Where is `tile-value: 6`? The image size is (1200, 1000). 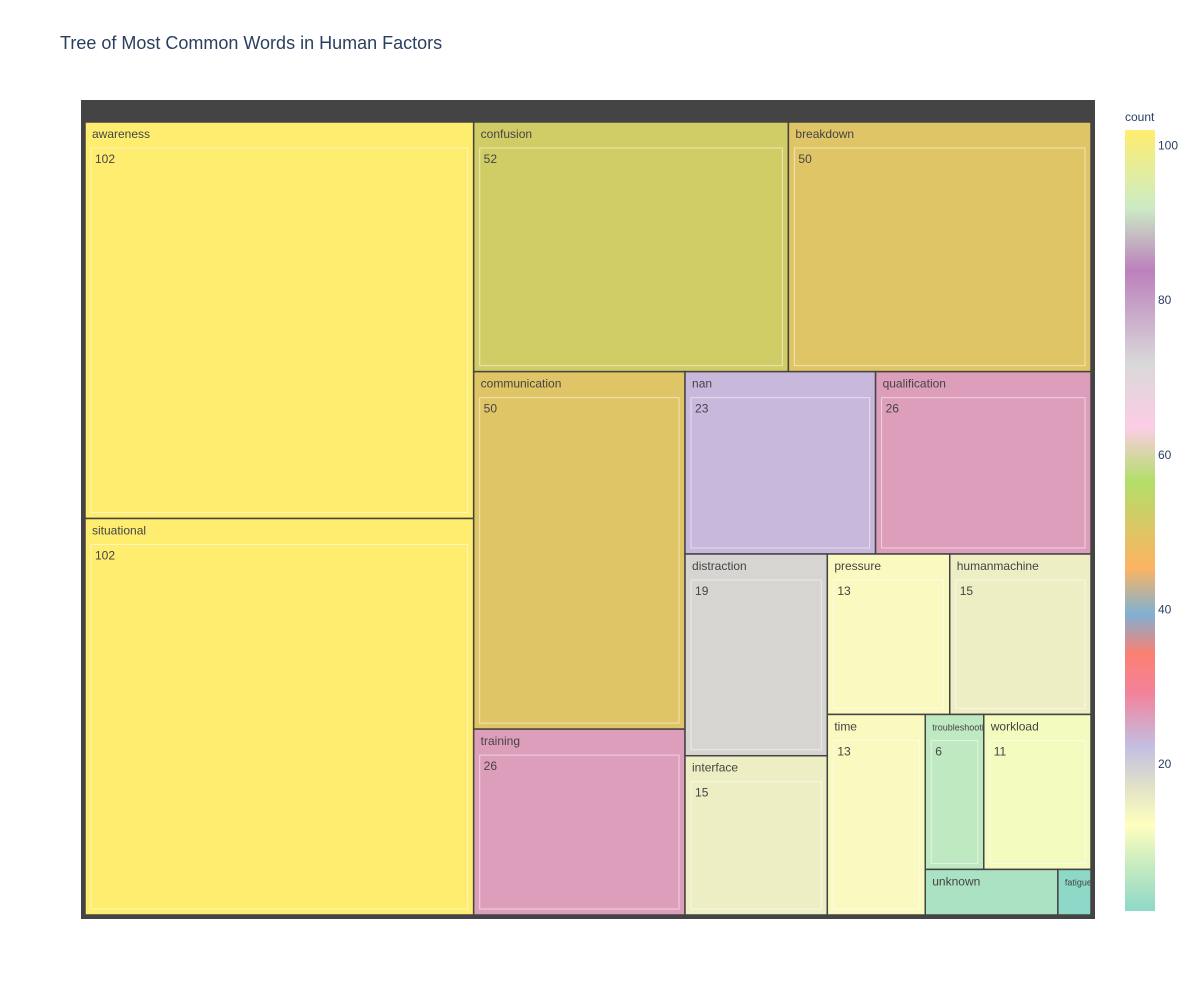
tile-value: 6 is located at coordinates (938, 751).